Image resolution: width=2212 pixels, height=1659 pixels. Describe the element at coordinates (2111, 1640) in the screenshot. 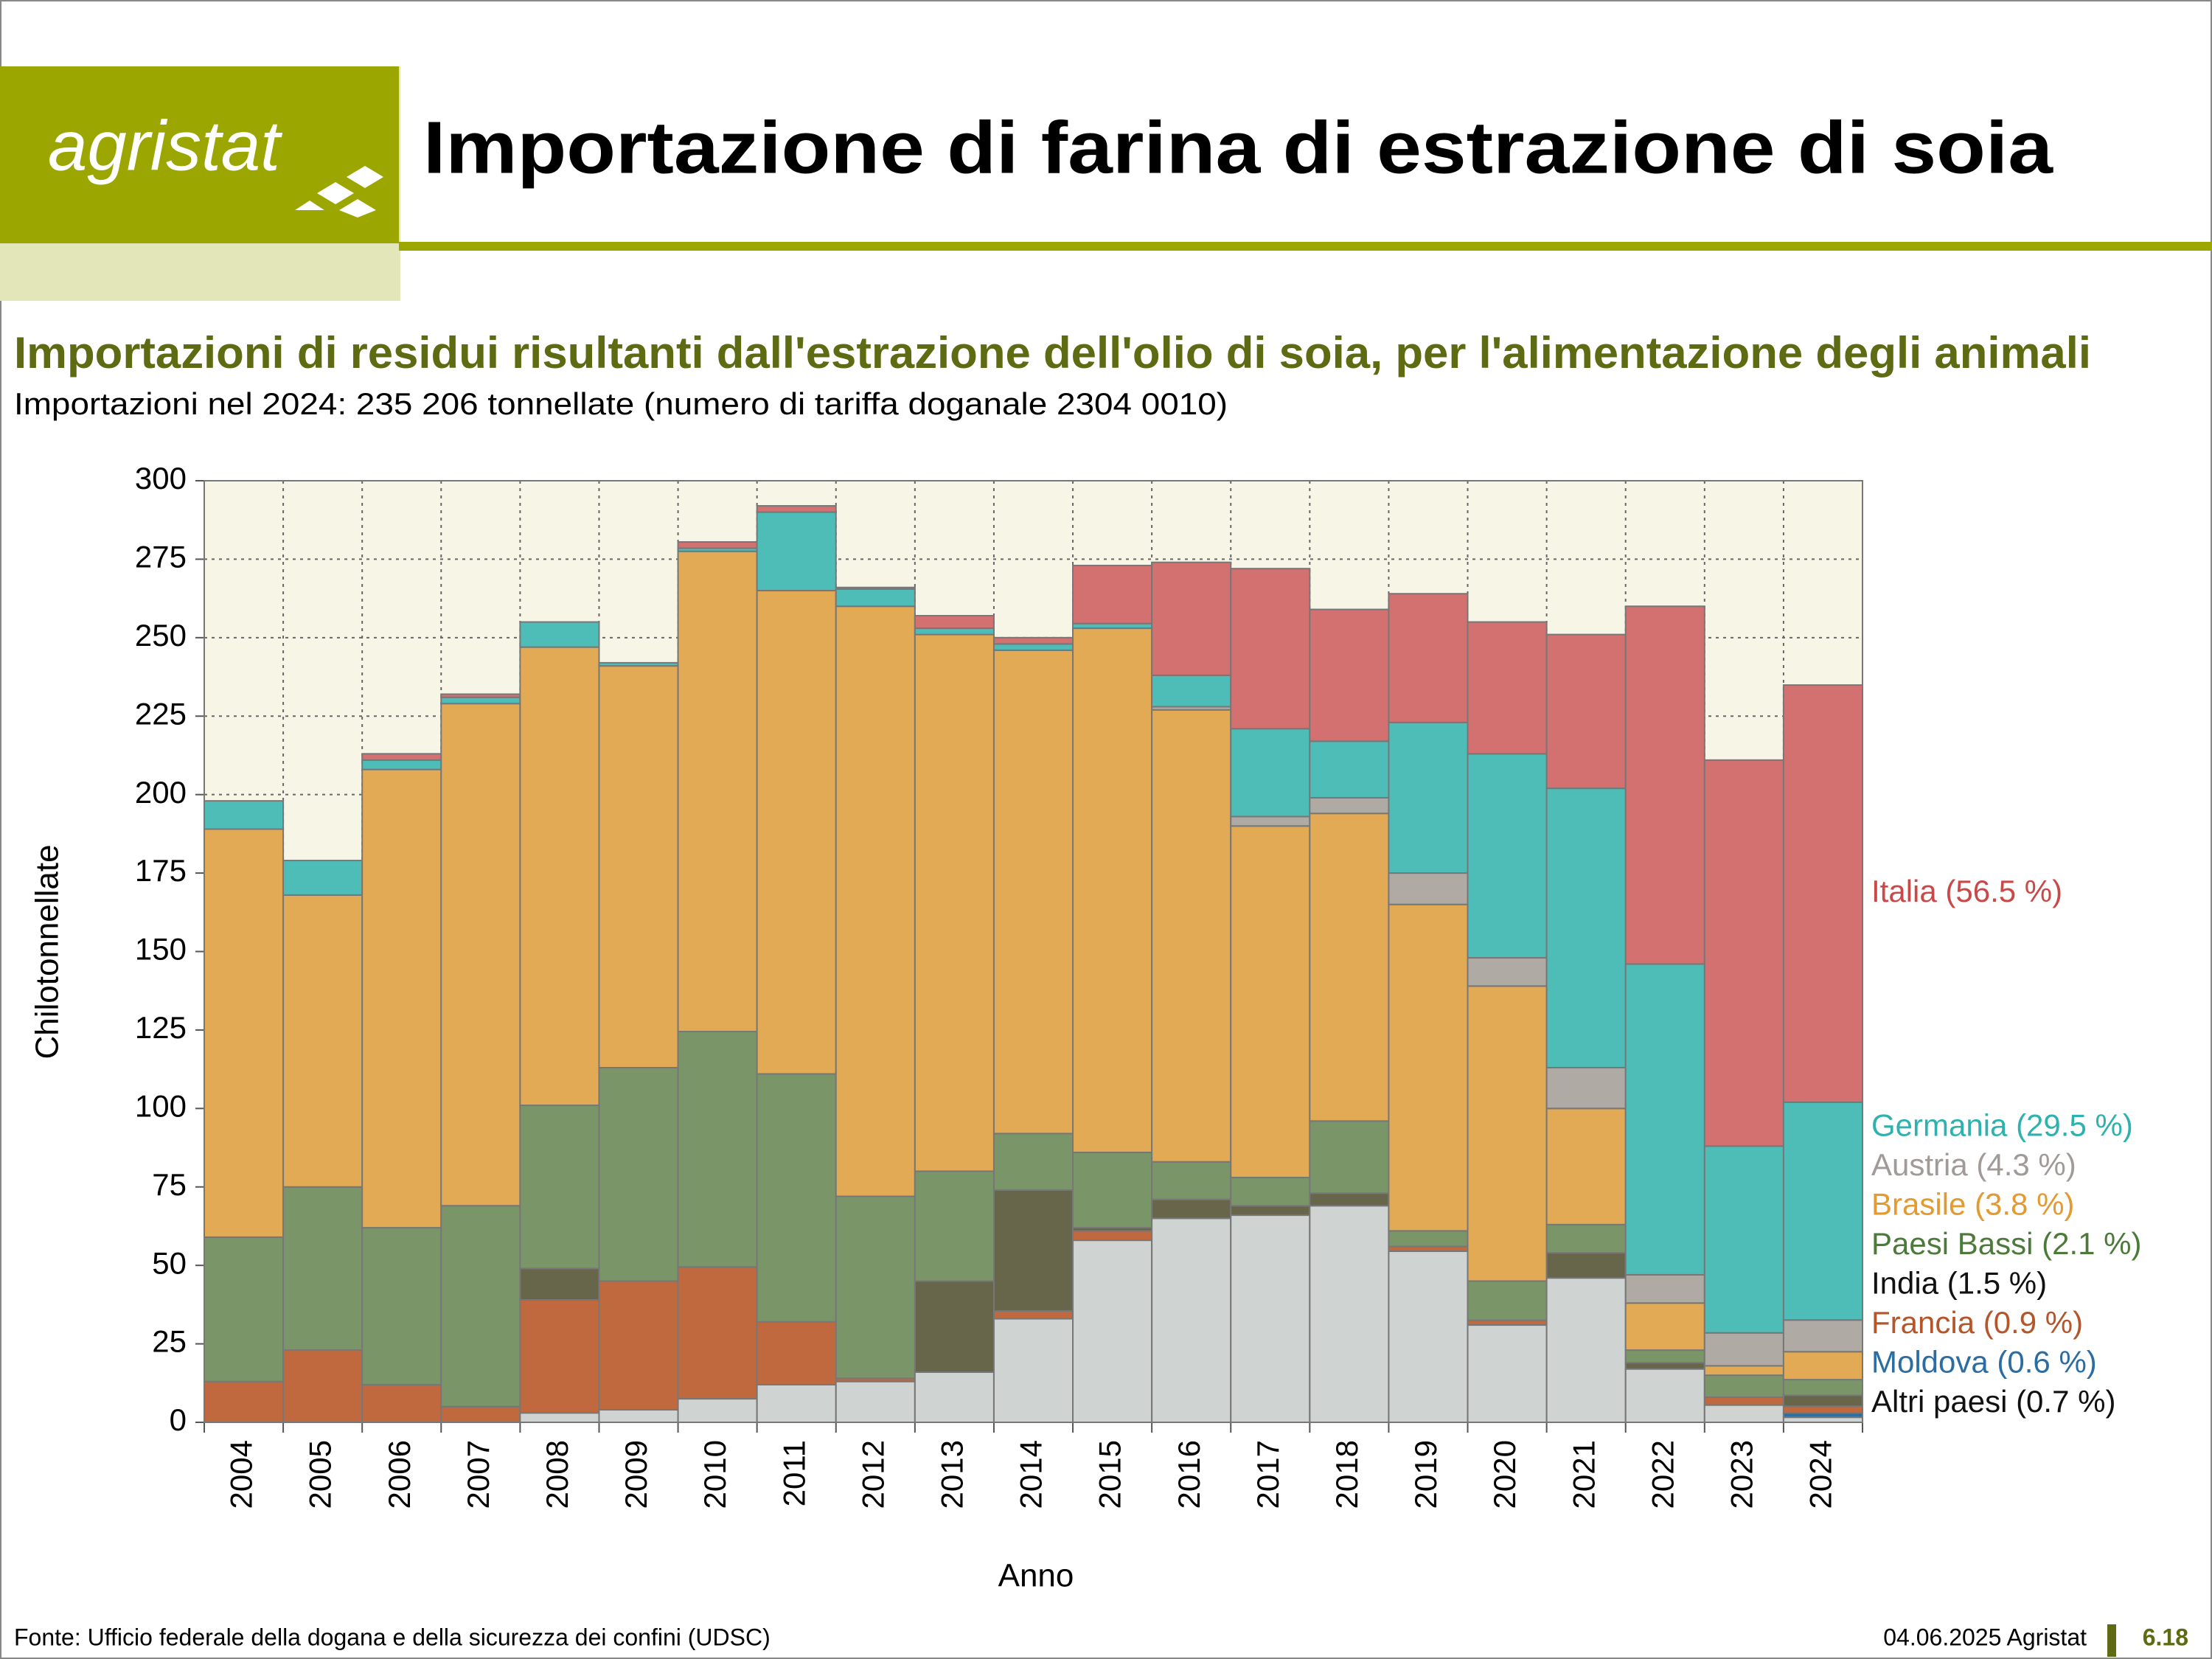

I see `footer-bar` at that location.